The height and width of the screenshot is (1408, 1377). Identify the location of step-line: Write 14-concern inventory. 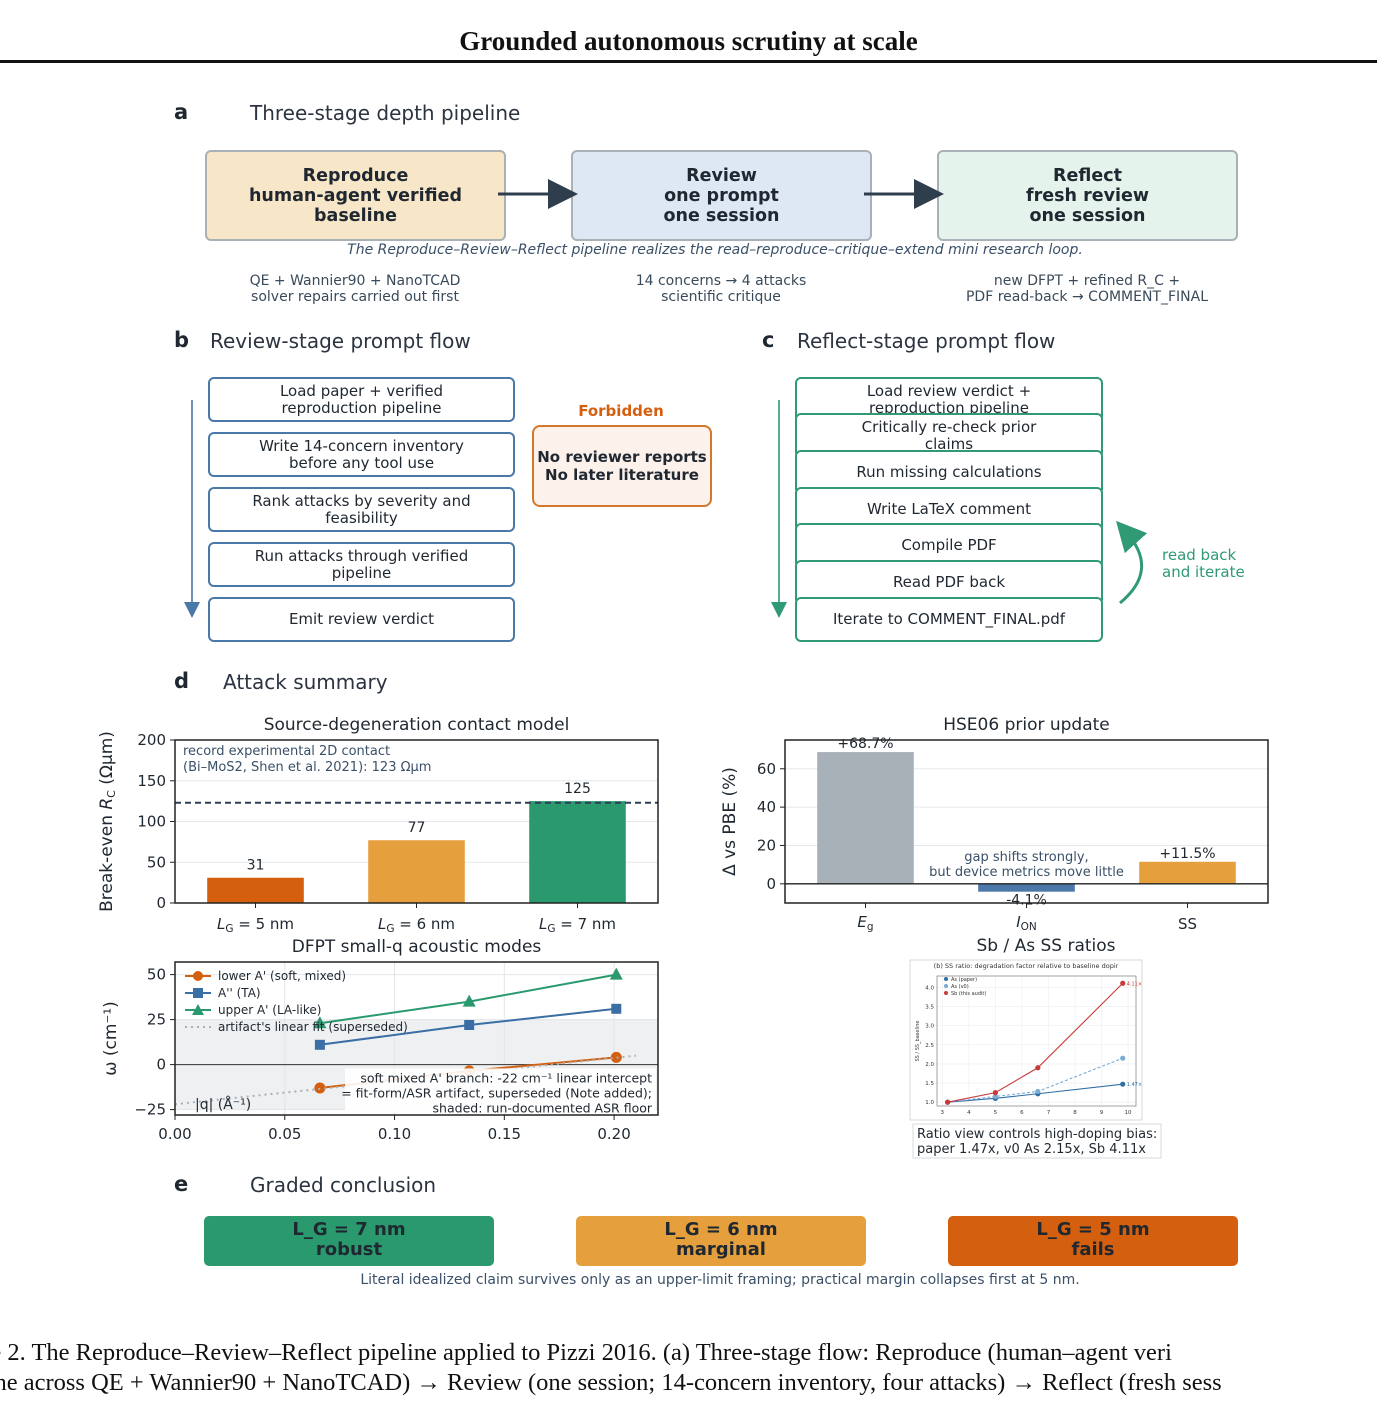
(361, 445).